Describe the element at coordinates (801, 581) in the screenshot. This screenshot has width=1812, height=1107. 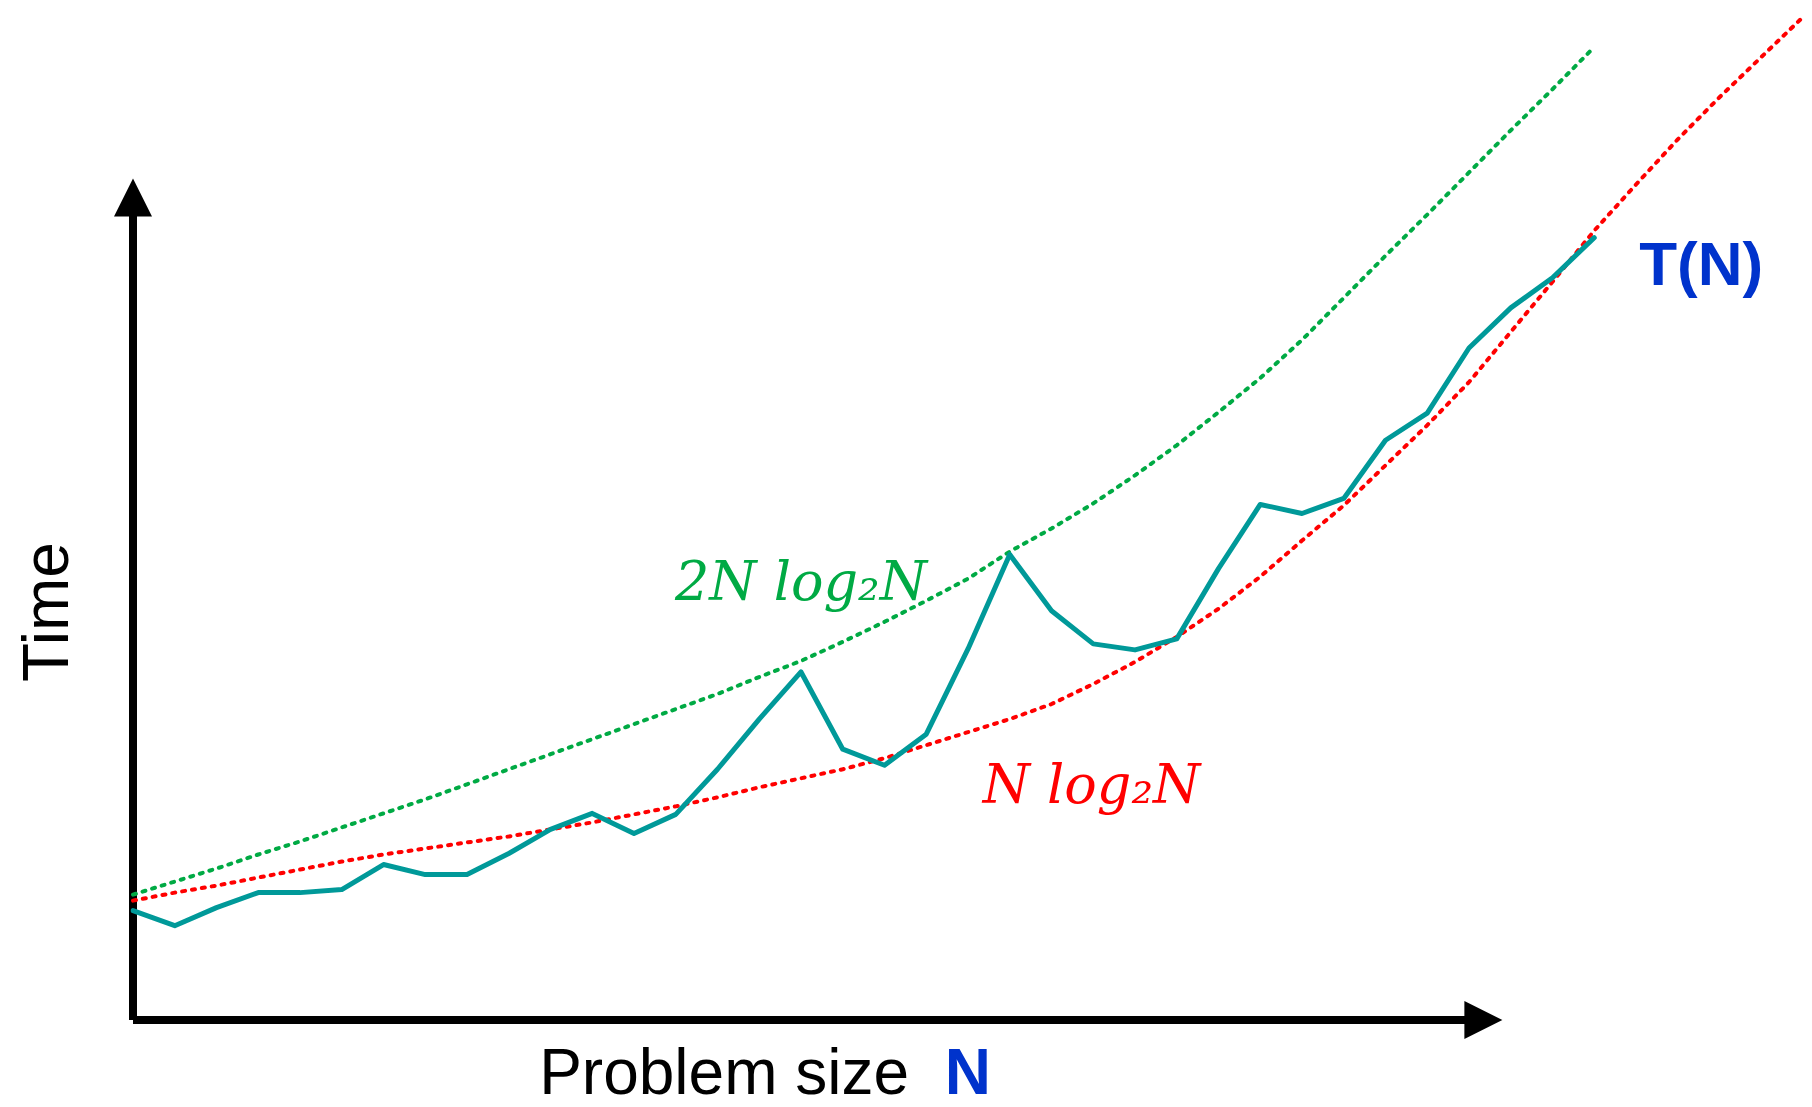
I see `series-label: 2N log₂N` at that location.